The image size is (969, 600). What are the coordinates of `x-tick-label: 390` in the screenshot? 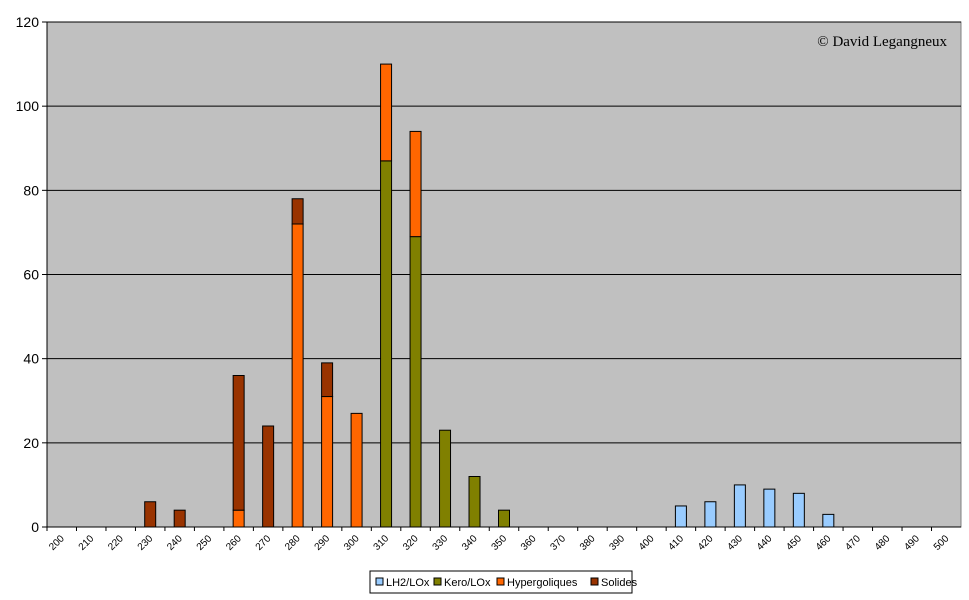 It's located at (617, 543).